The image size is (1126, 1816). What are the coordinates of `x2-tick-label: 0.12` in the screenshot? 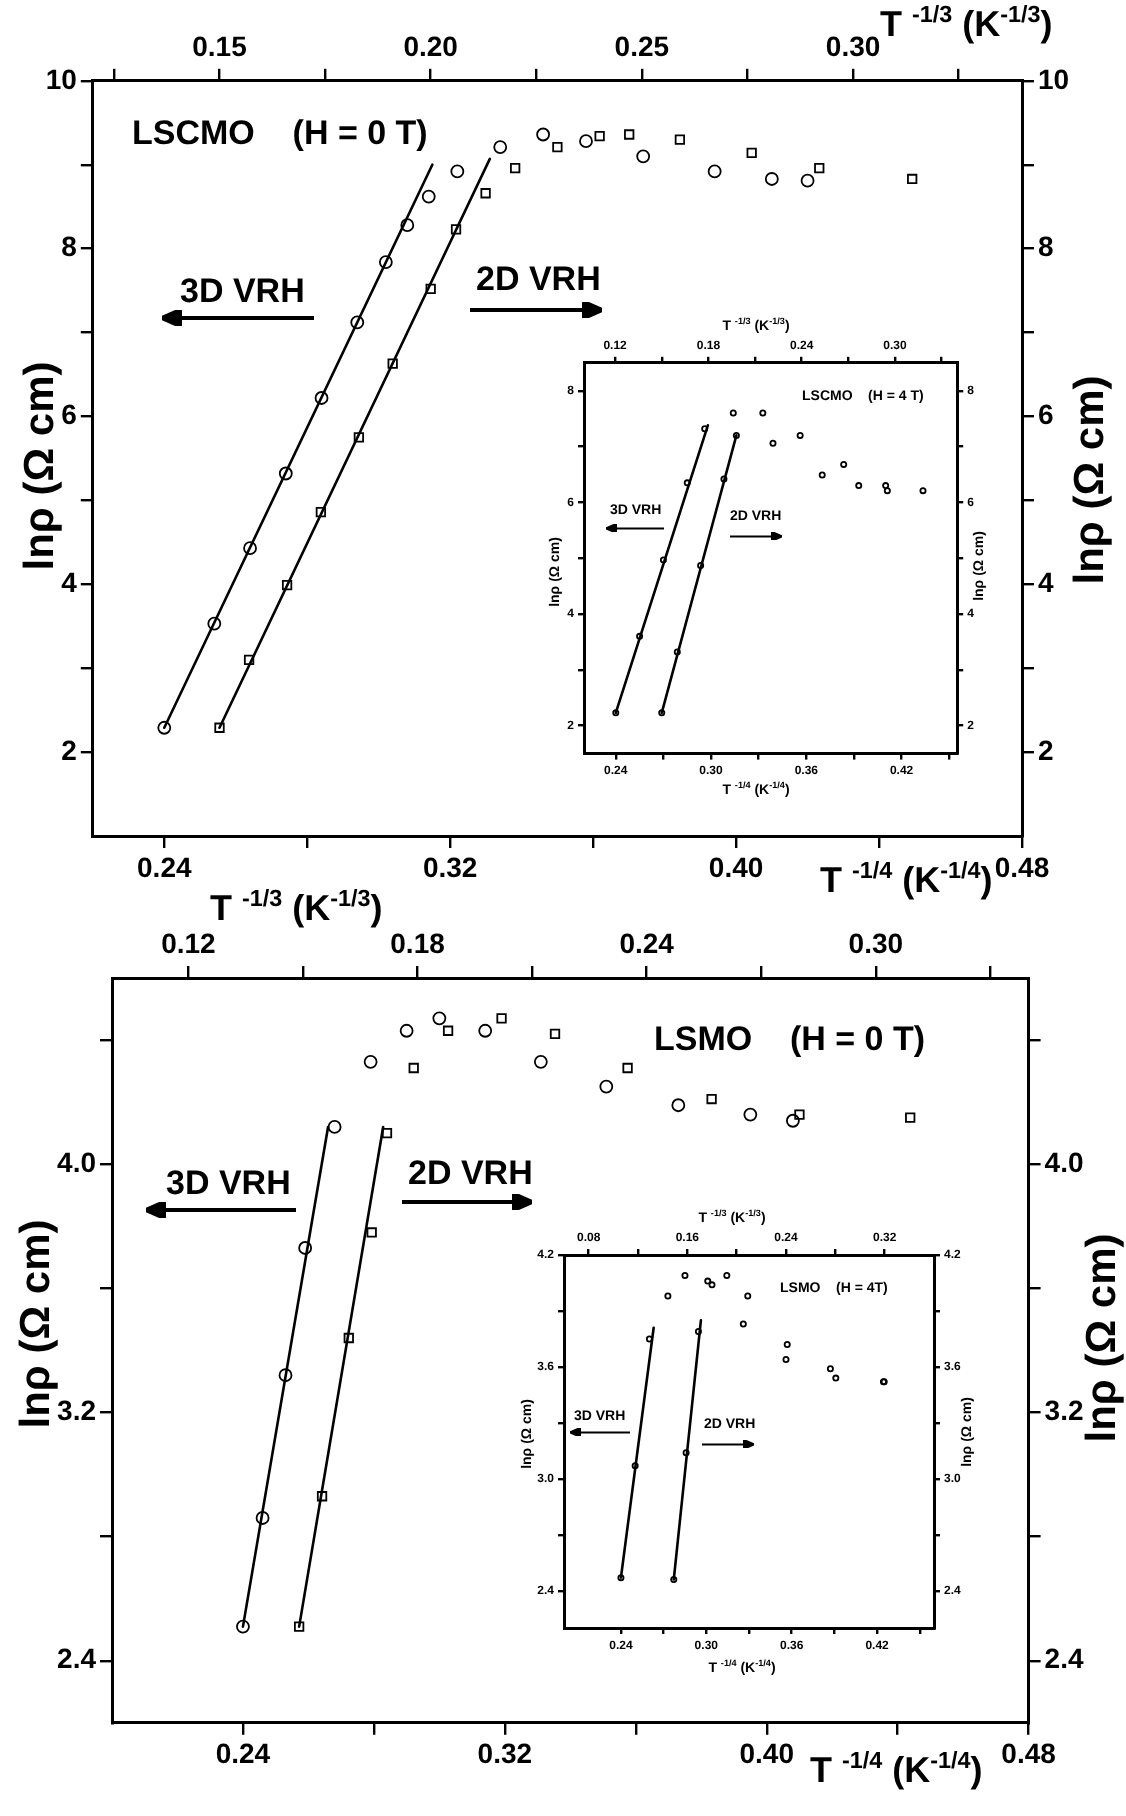 It's located at (189, 942).